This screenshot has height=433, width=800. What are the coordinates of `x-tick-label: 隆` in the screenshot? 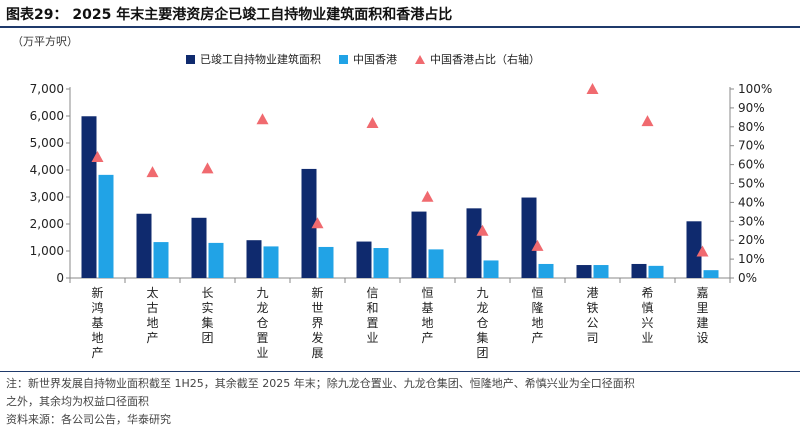 It's located at (537, 307).